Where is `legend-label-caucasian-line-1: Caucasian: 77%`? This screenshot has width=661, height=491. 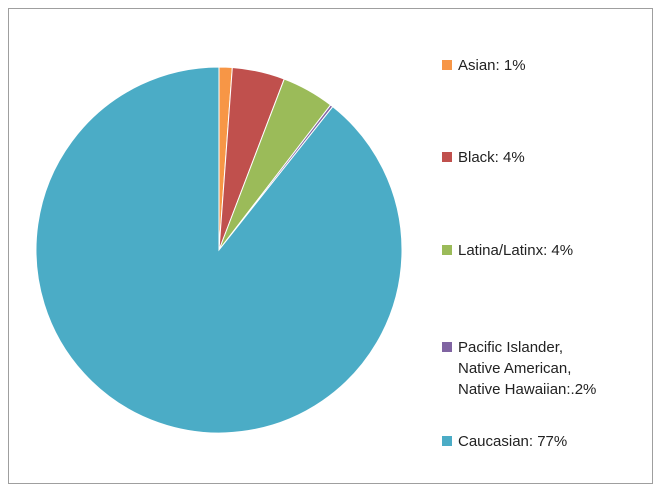
legend-label-caucasian-line-1: Caucasian: 77% is located at coordinates (513, 441).